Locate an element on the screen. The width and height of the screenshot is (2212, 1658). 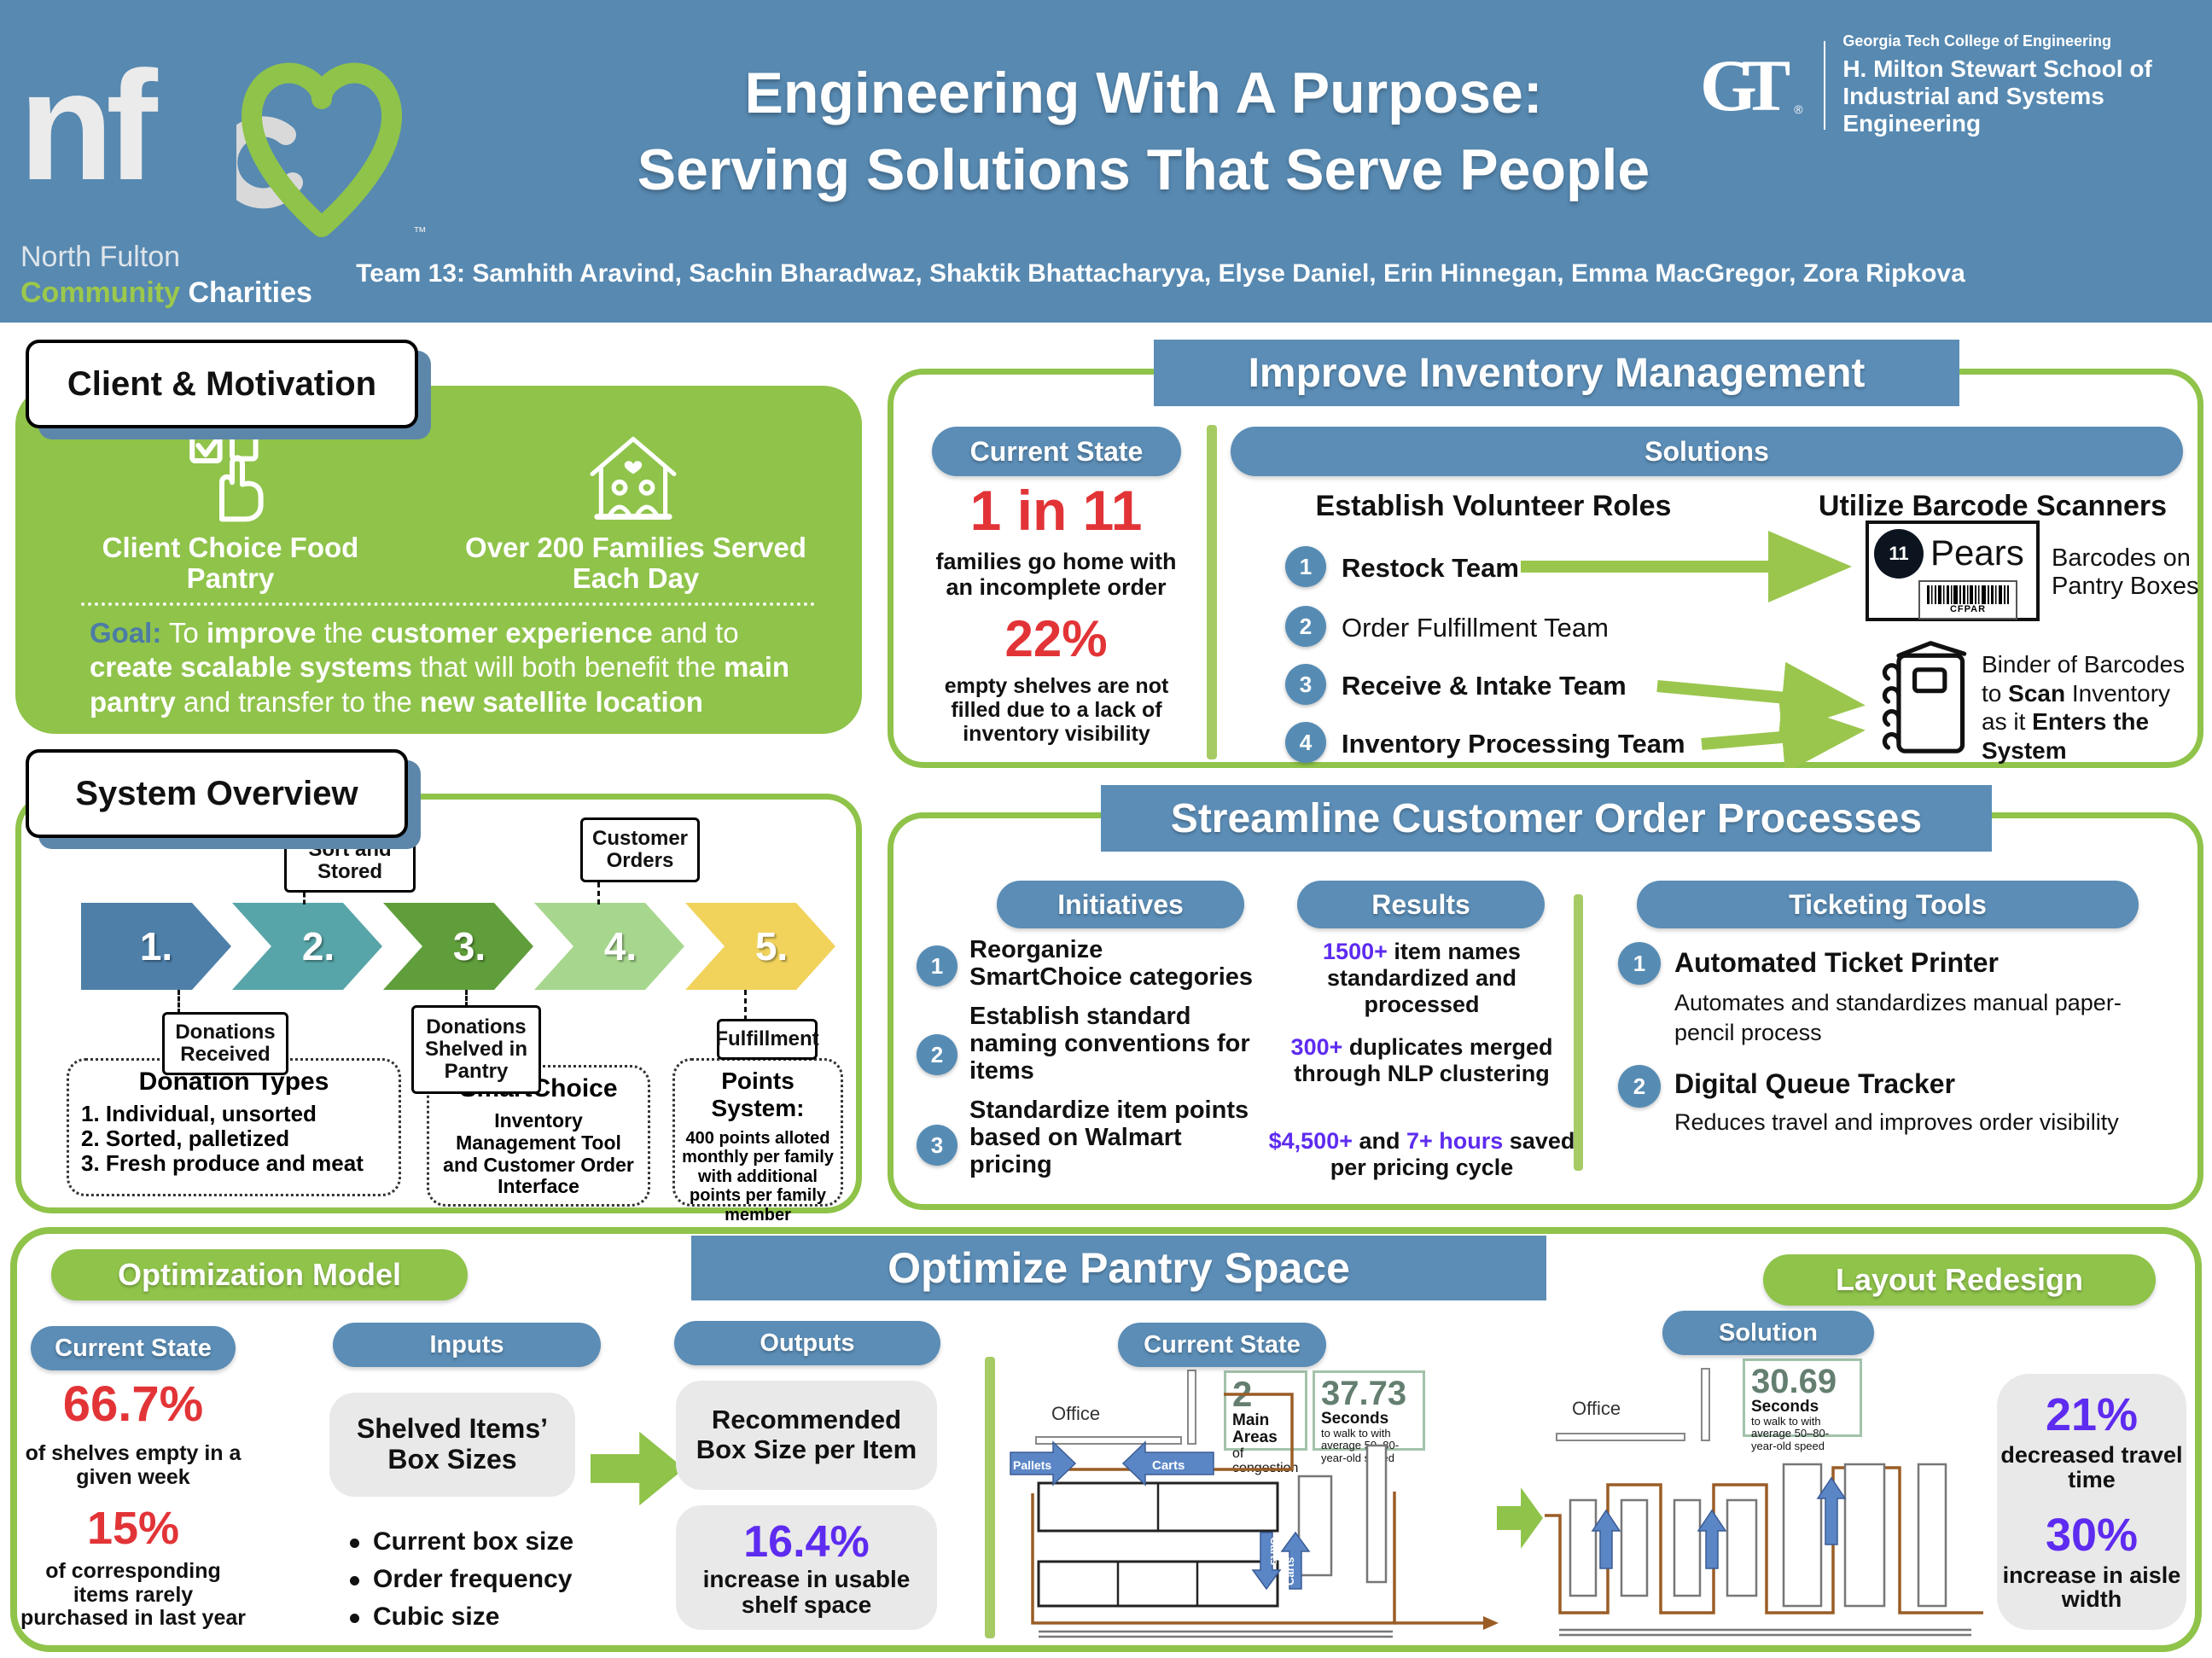
shelf-tall is located at coordinates (1802, 1535).